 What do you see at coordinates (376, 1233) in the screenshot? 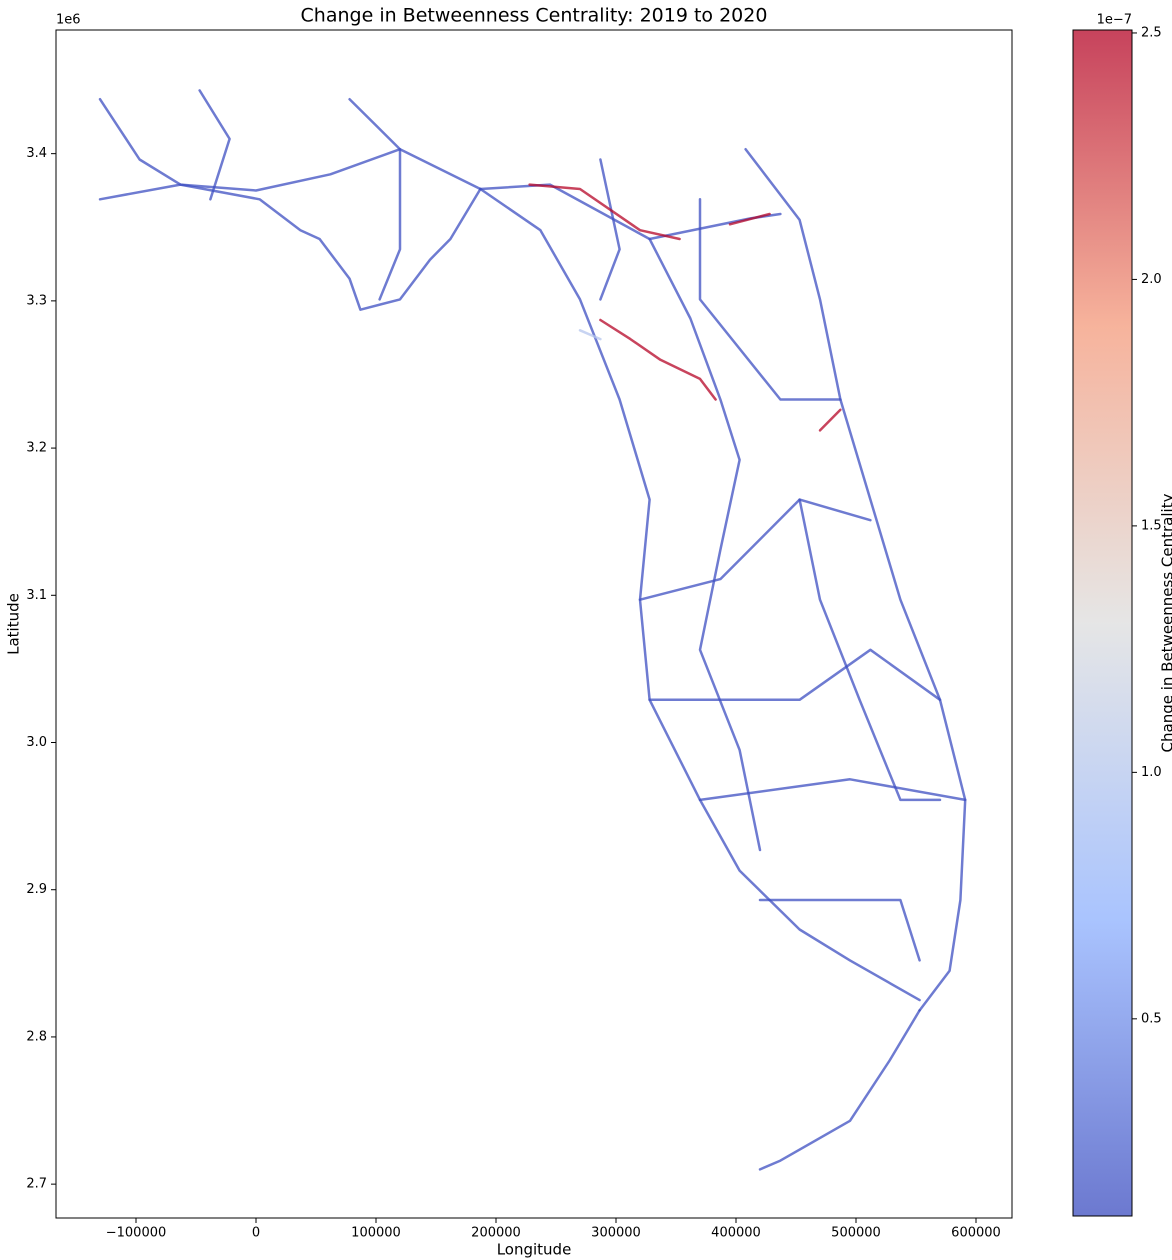
I see `x-tick-label: 100000` at bounding box center [376, 1233].